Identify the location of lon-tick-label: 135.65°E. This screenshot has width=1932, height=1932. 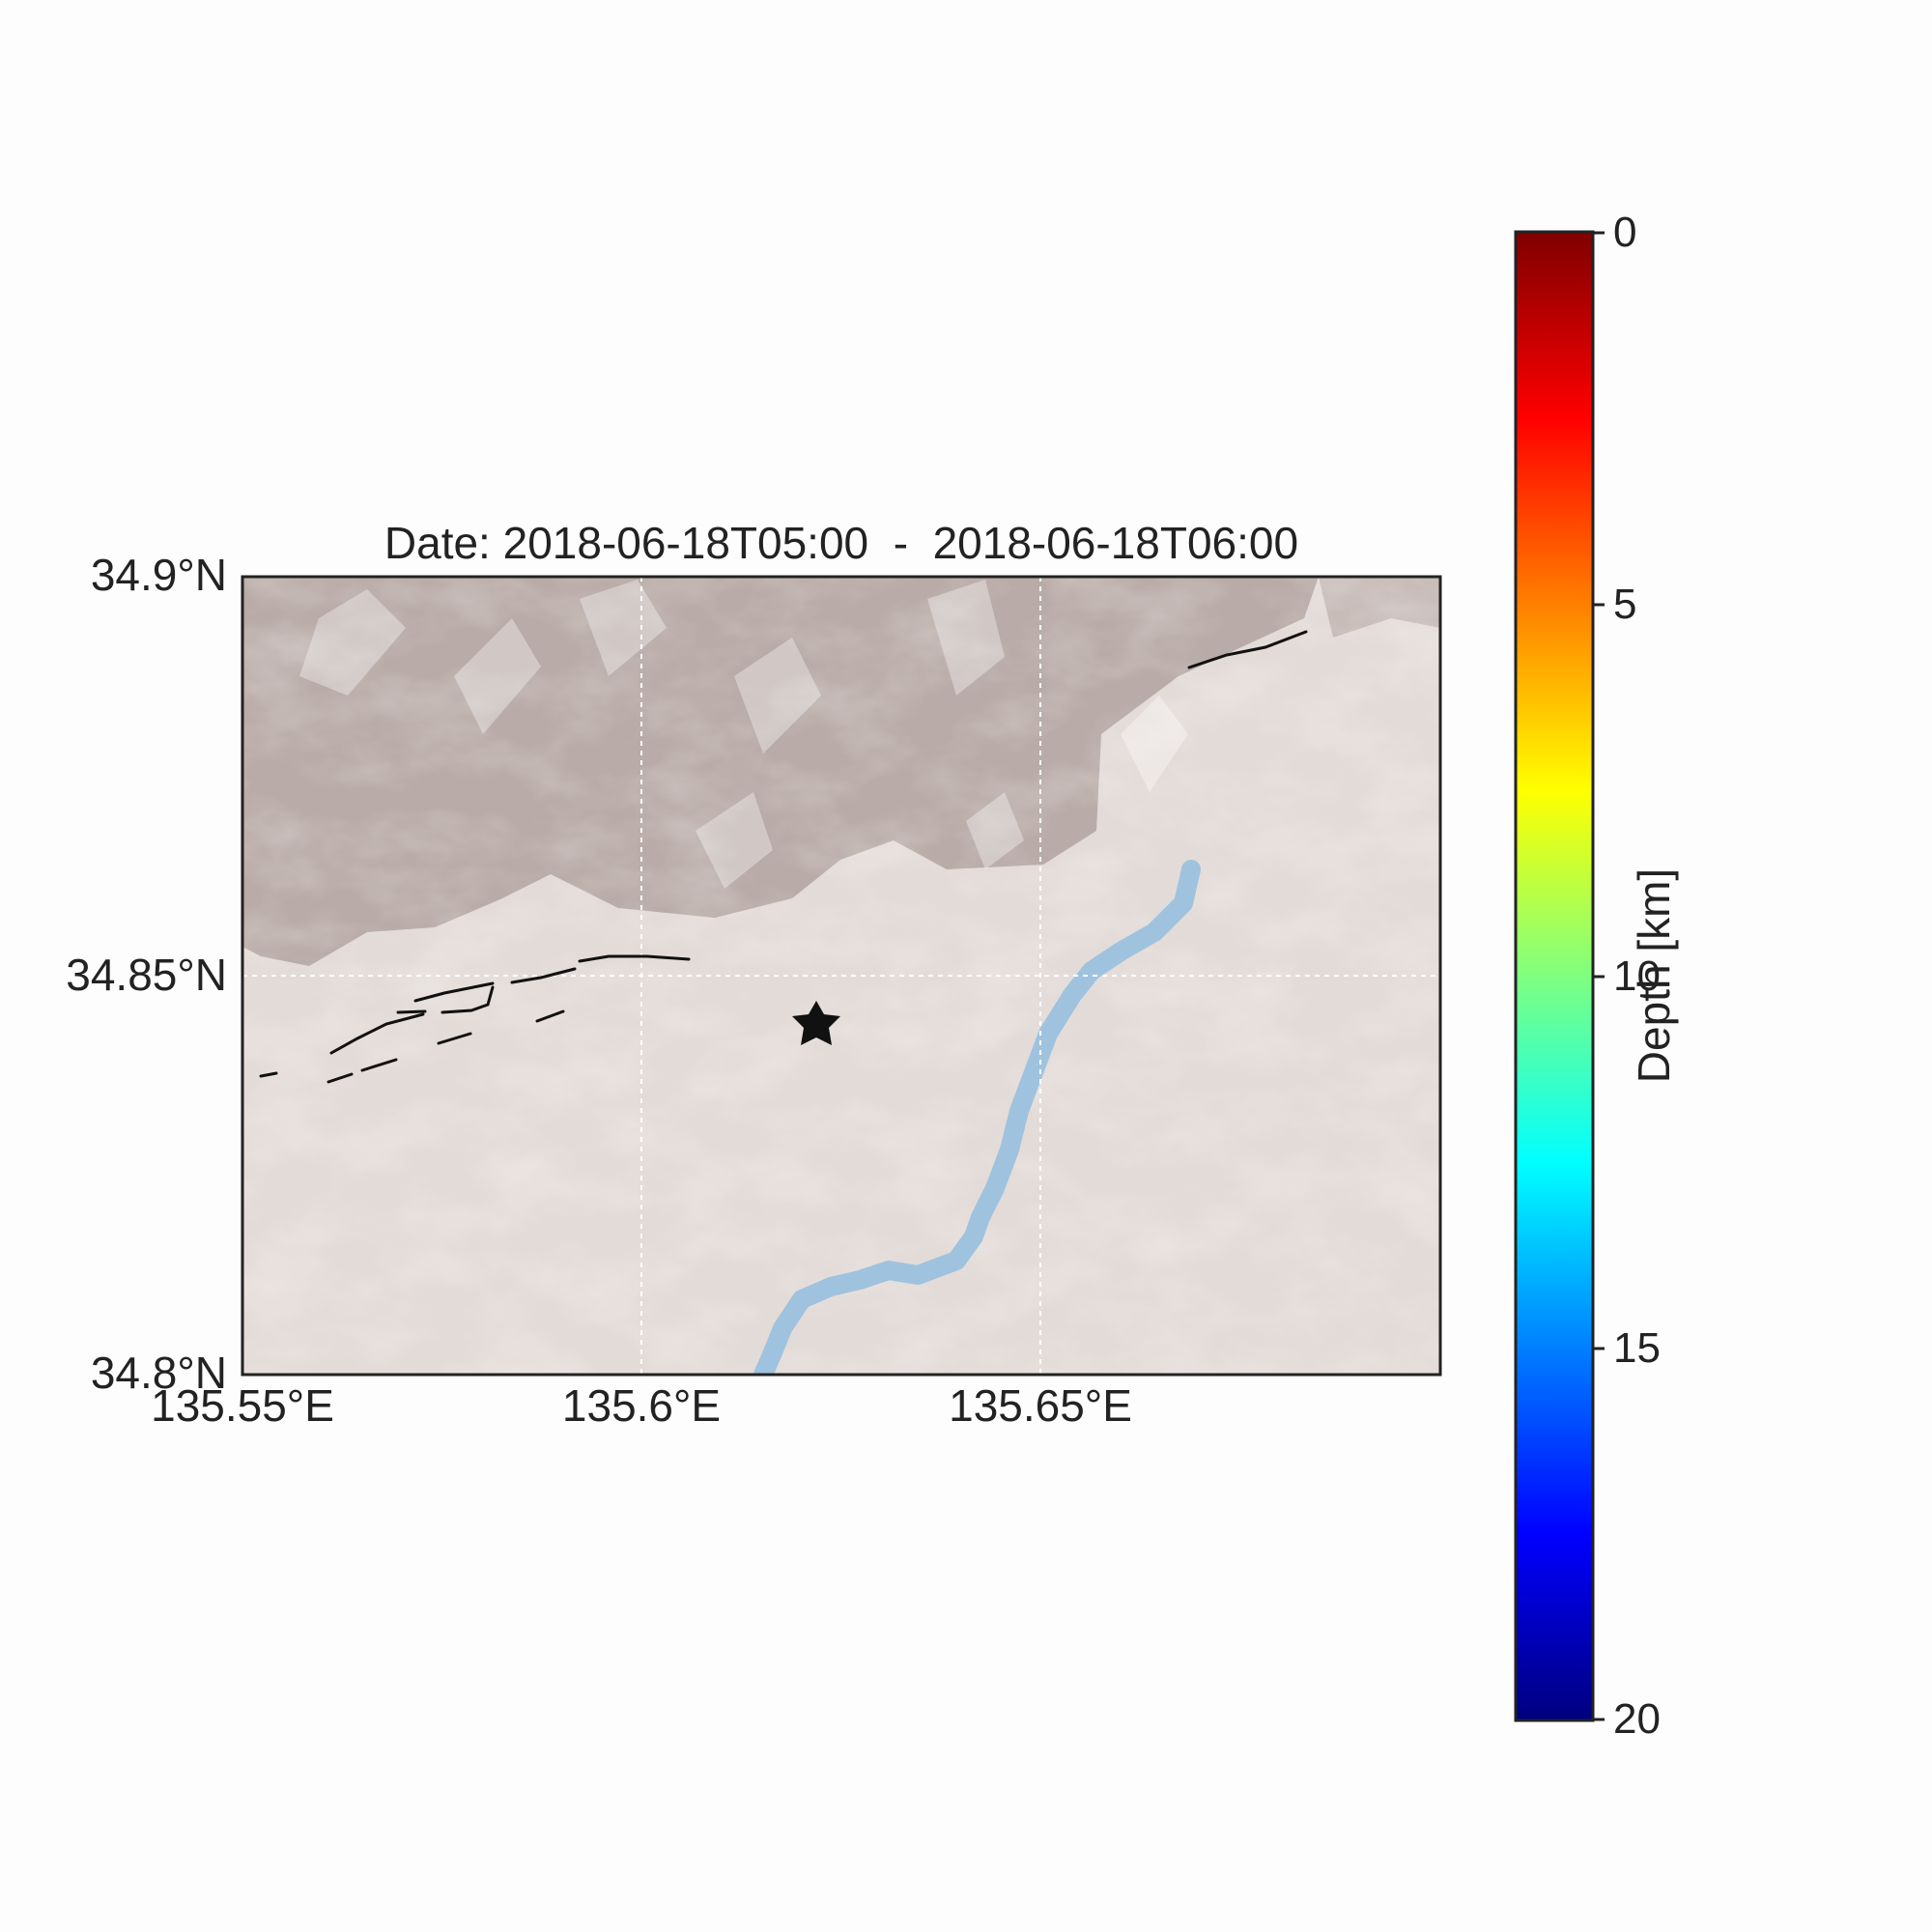
(1040, 1405).